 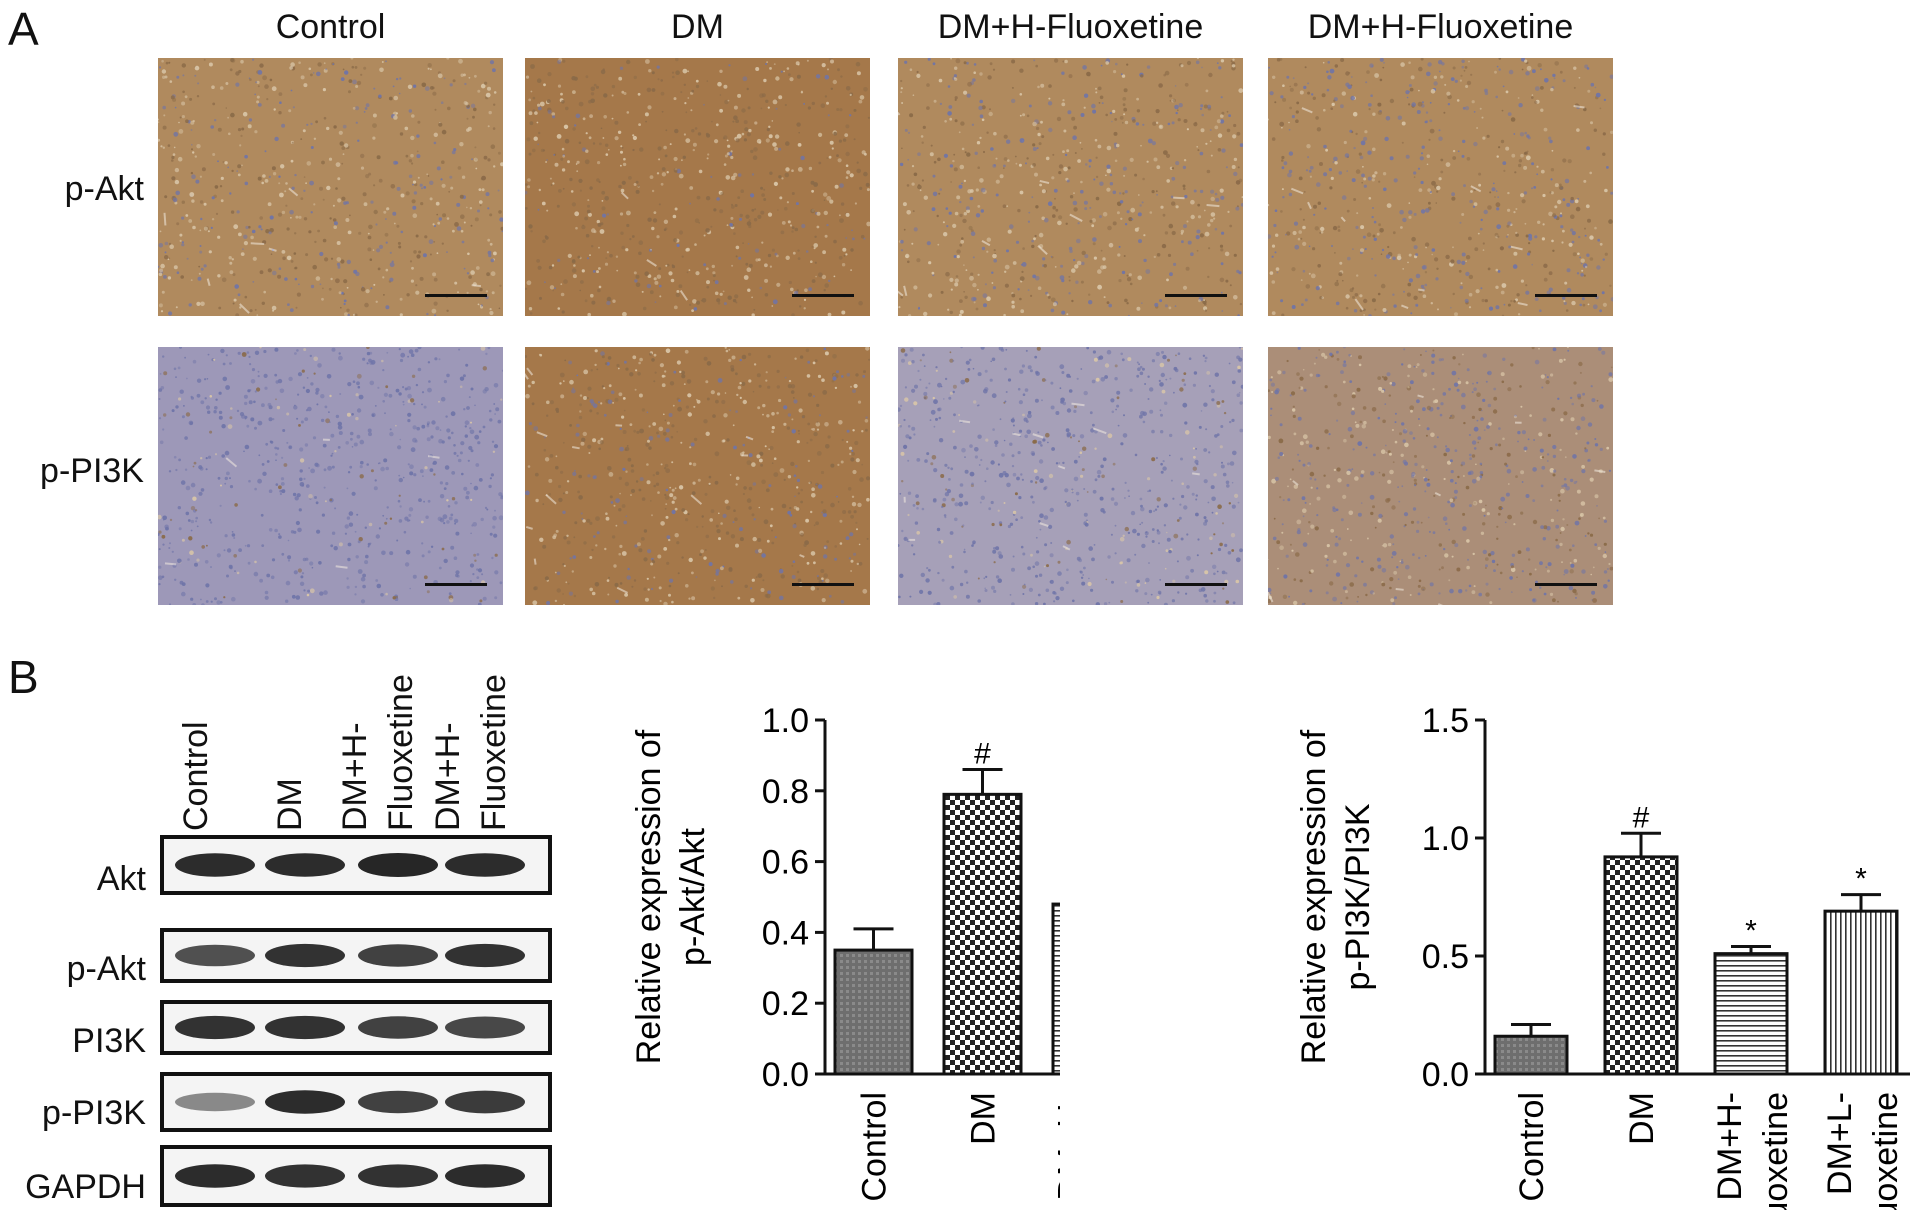 What do you see at coordinates (785, 863) in the screenshot?
I see `y-tick-label: 0.6` at bounding box center [785, 863].